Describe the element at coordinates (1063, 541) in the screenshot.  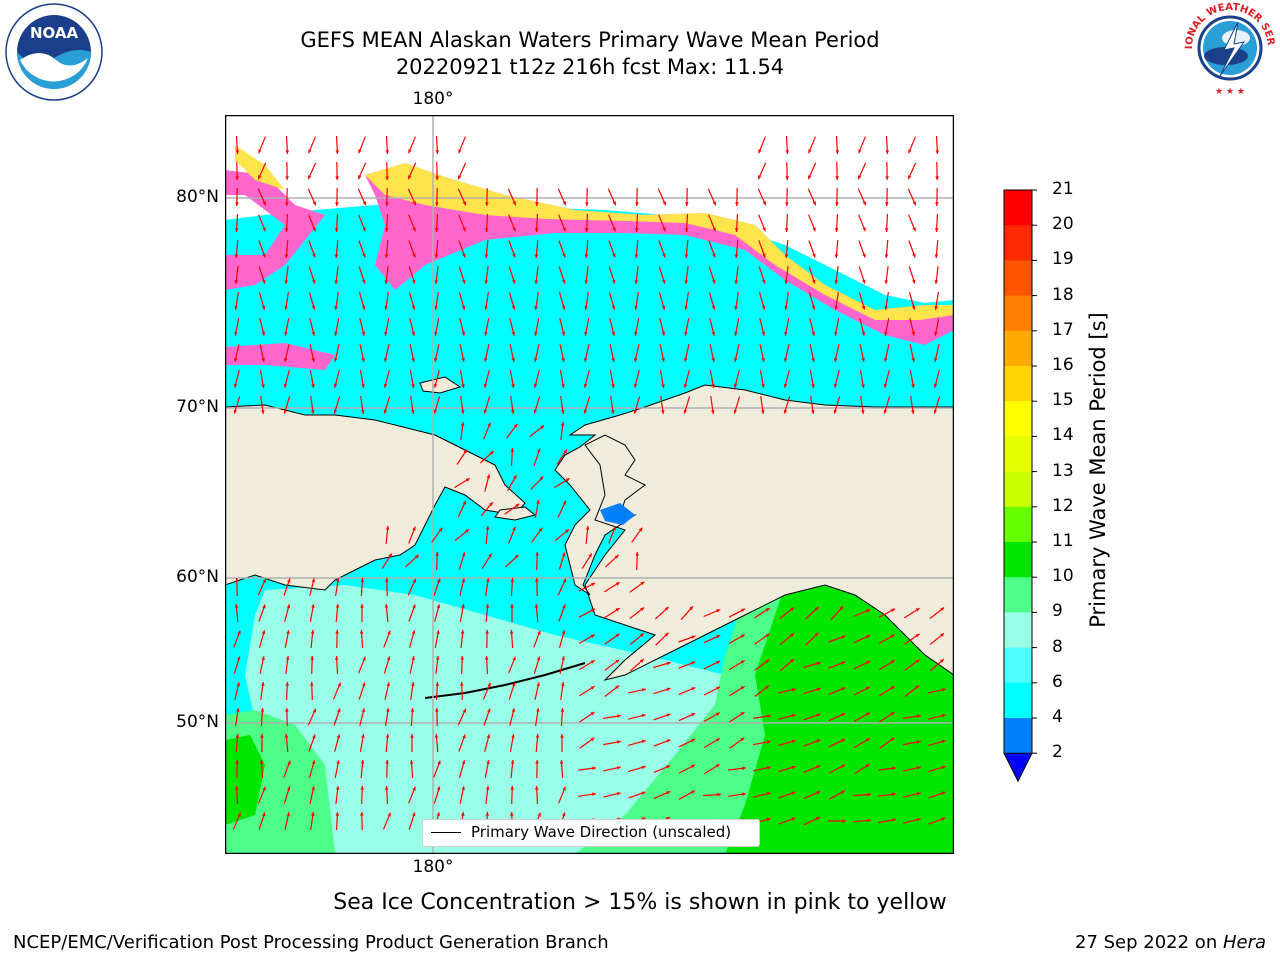
I see `colorbar-tick-label: 11` at that location.